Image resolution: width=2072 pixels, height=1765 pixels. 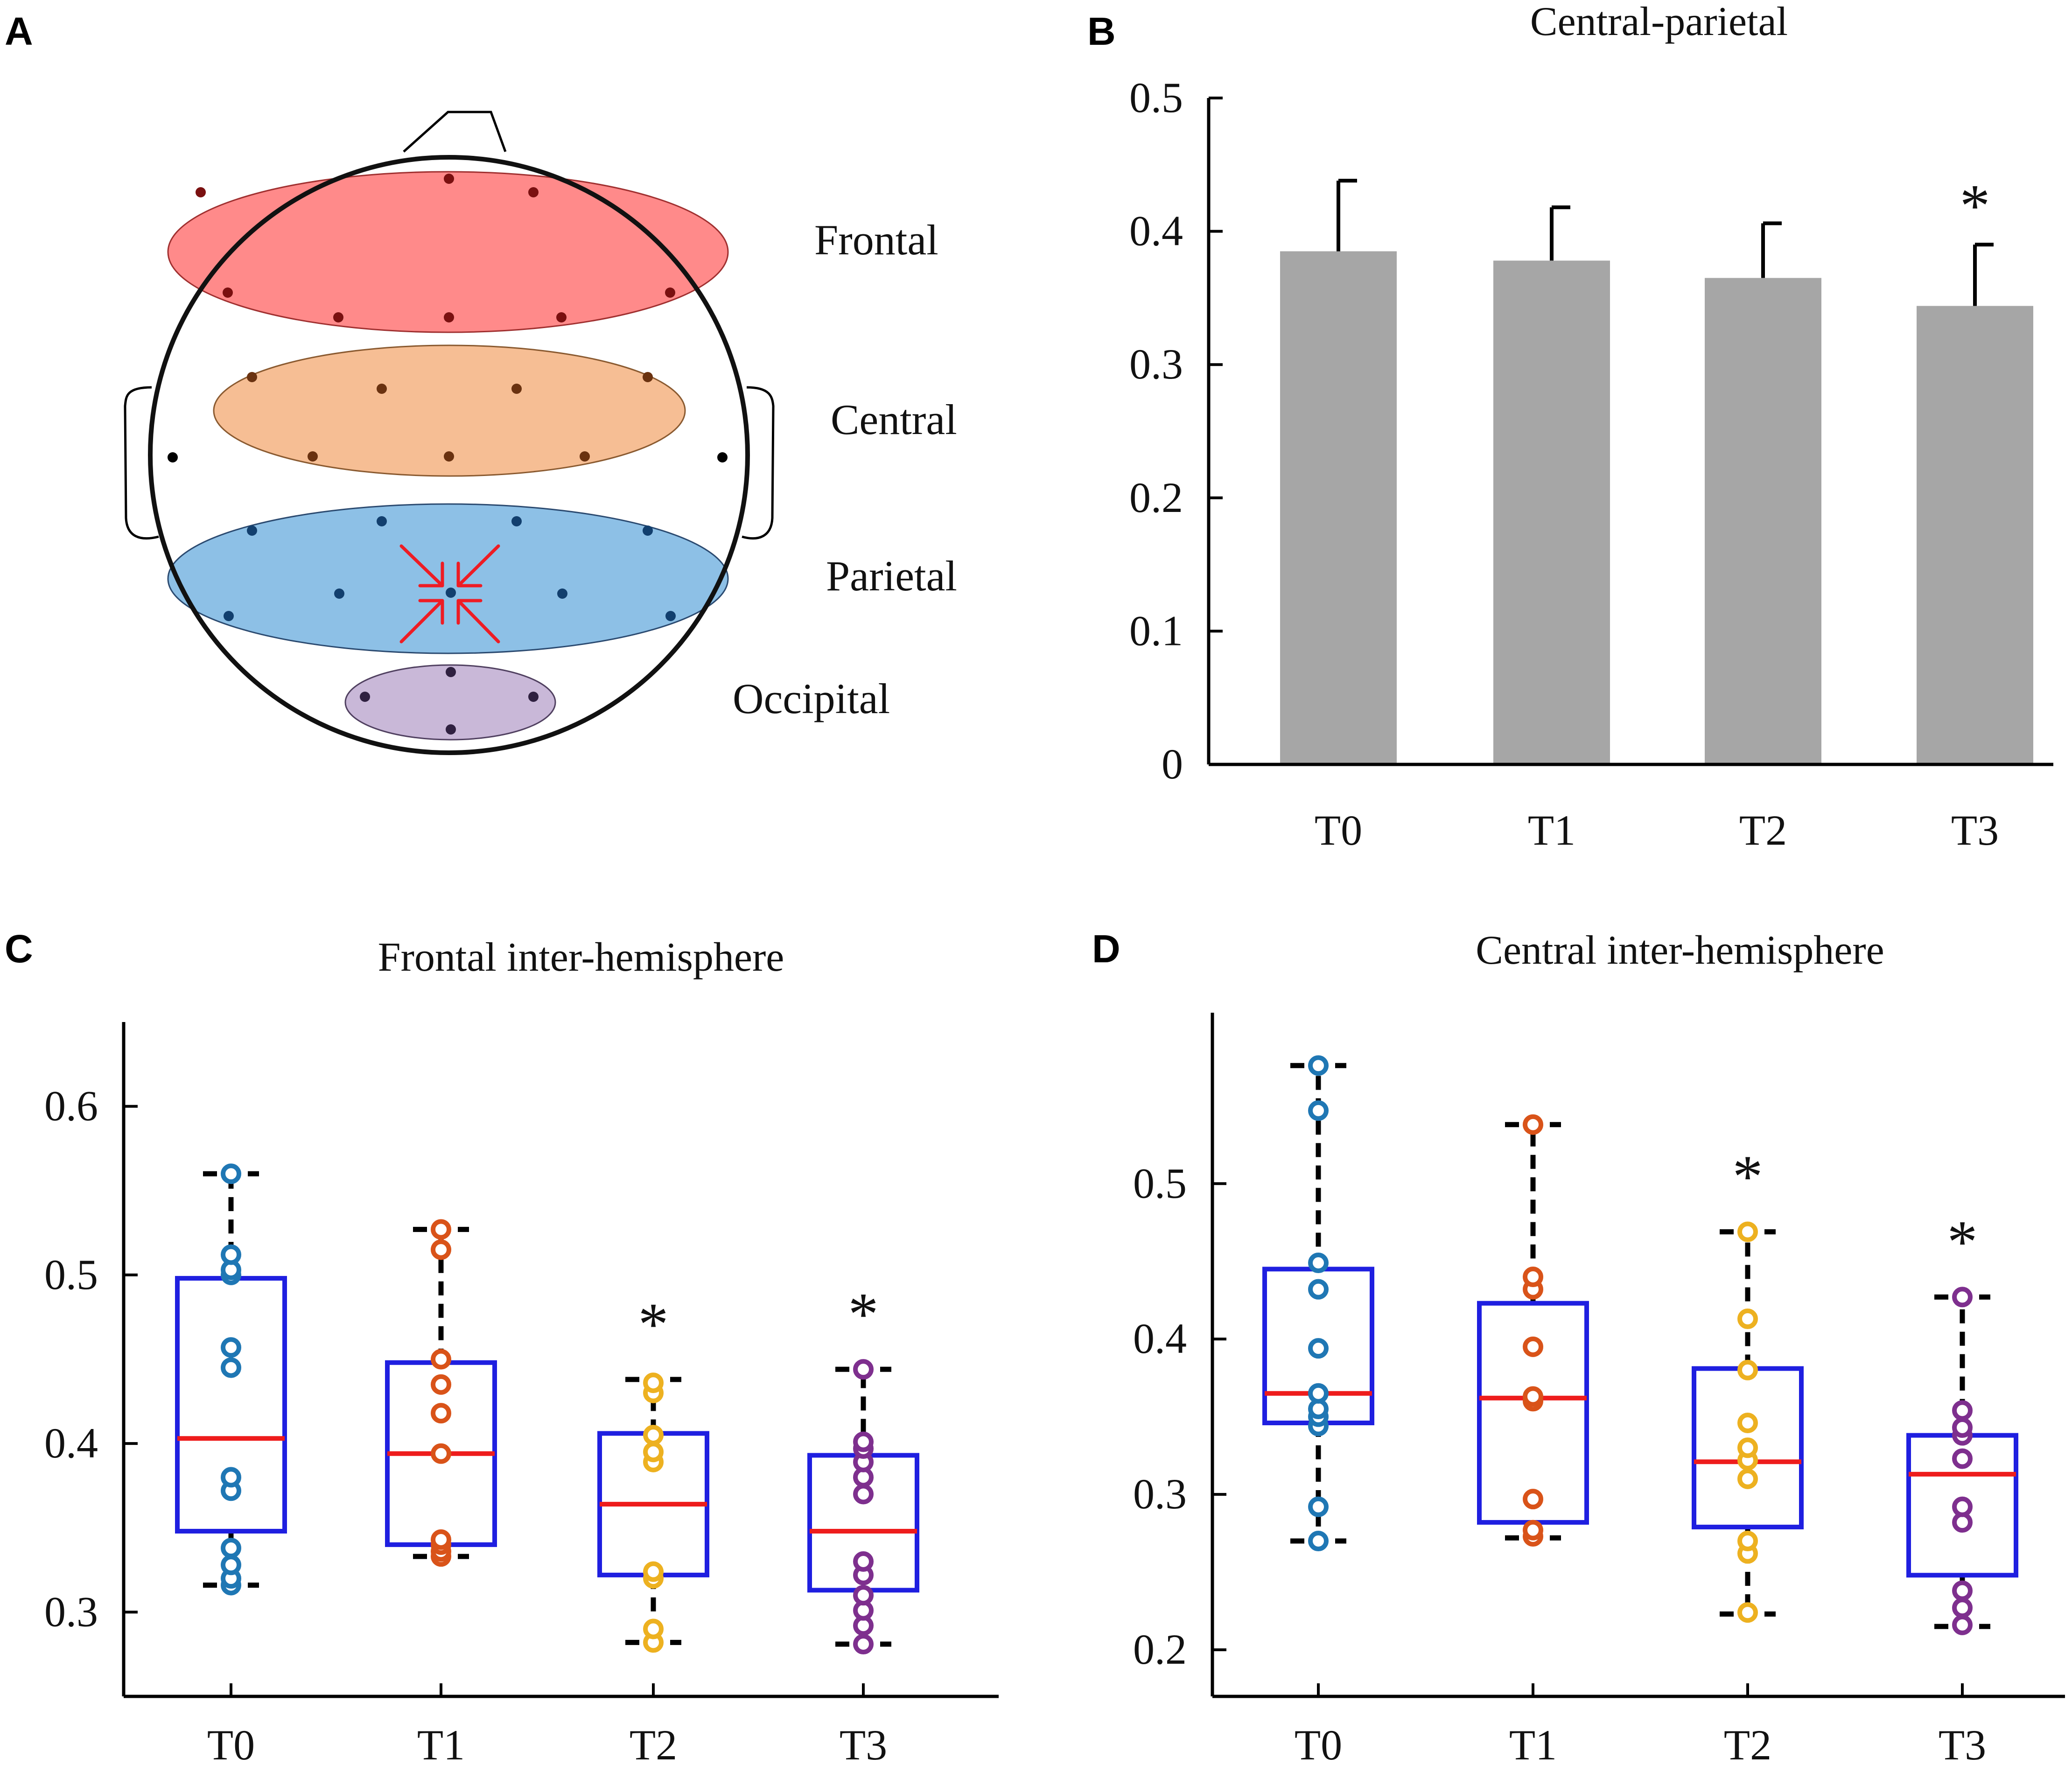 I want to click on frontal-electrodes, so click(x=435, y=248).